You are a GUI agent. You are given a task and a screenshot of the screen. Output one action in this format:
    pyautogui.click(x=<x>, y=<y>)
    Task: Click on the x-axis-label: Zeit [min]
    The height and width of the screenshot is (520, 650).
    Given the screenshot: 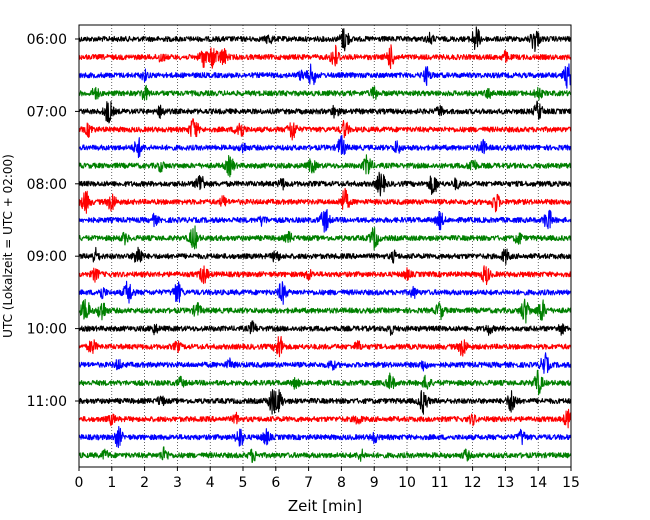 What is the action you would take?
    pyautogui.click(x=325, y=506)
    